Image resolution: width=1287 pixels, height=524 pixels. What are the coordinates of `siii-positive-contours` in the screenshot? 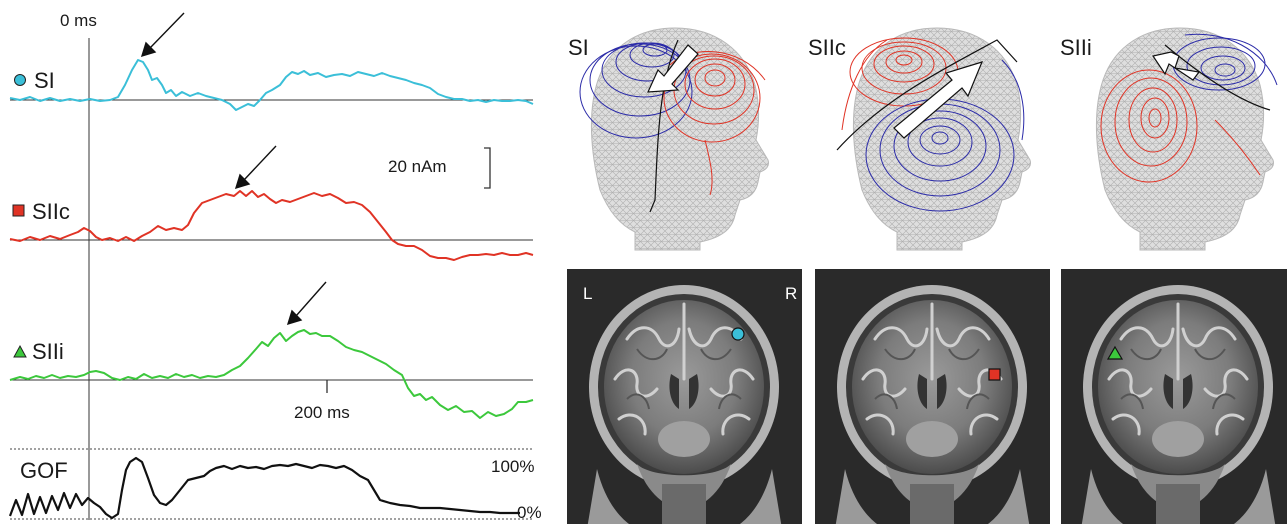 It's located at (1180, 126).